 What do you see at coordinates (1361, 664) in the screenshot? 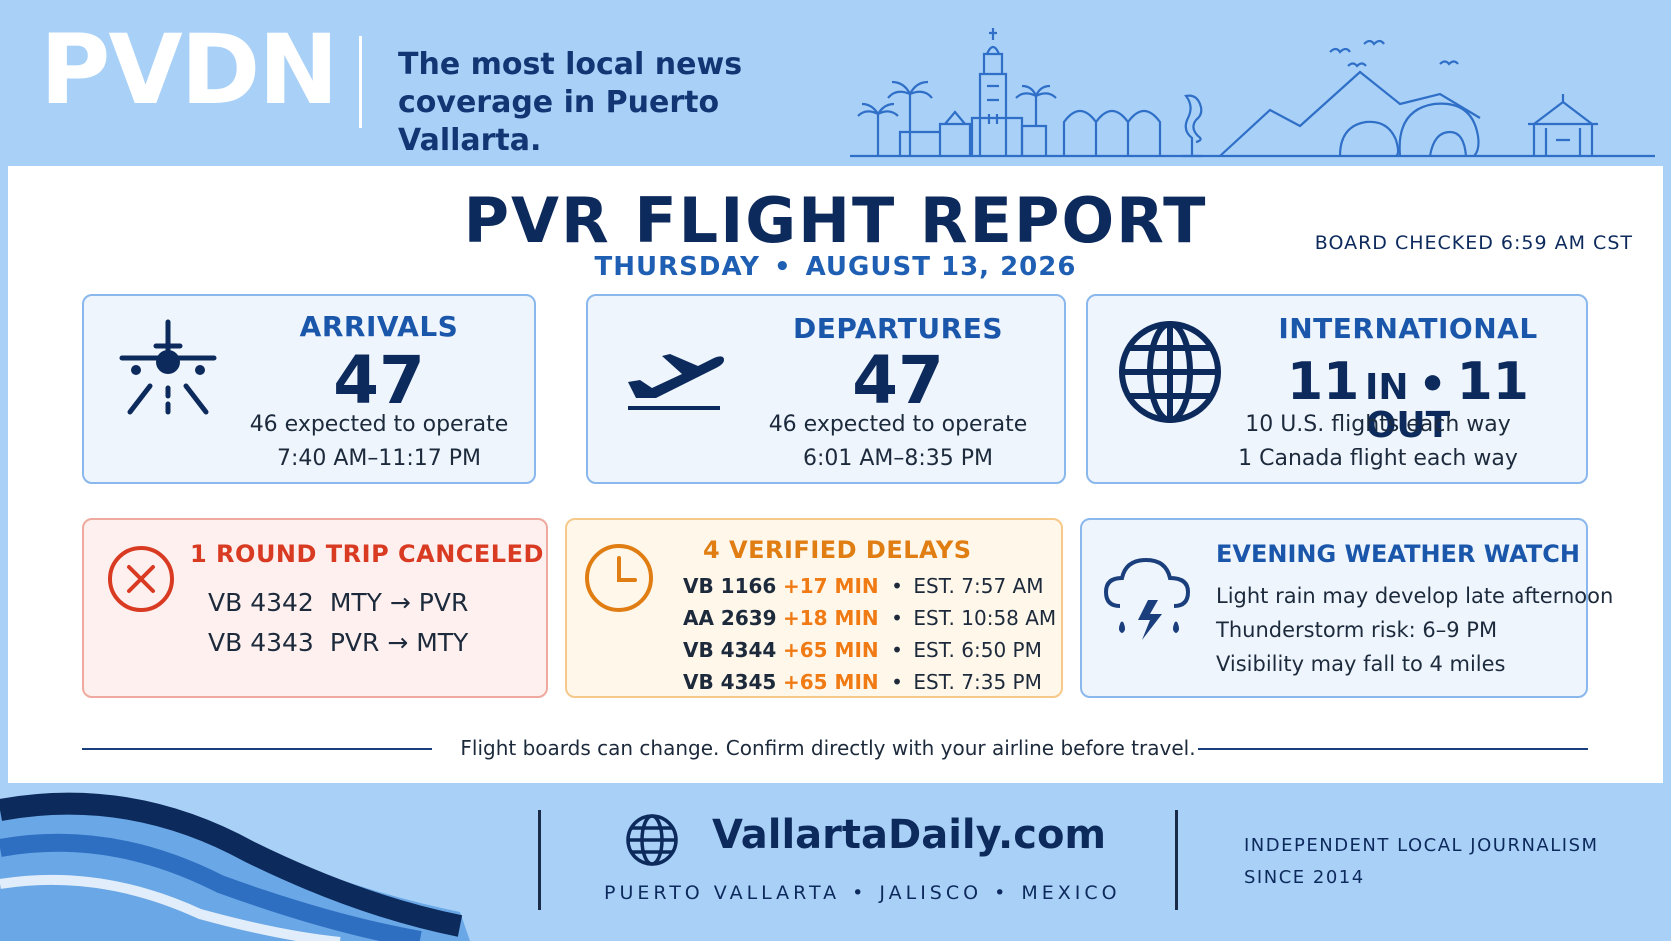
I see `weather-line: Visibility may fall to 4 miles` at bounding box center [1361, 664].